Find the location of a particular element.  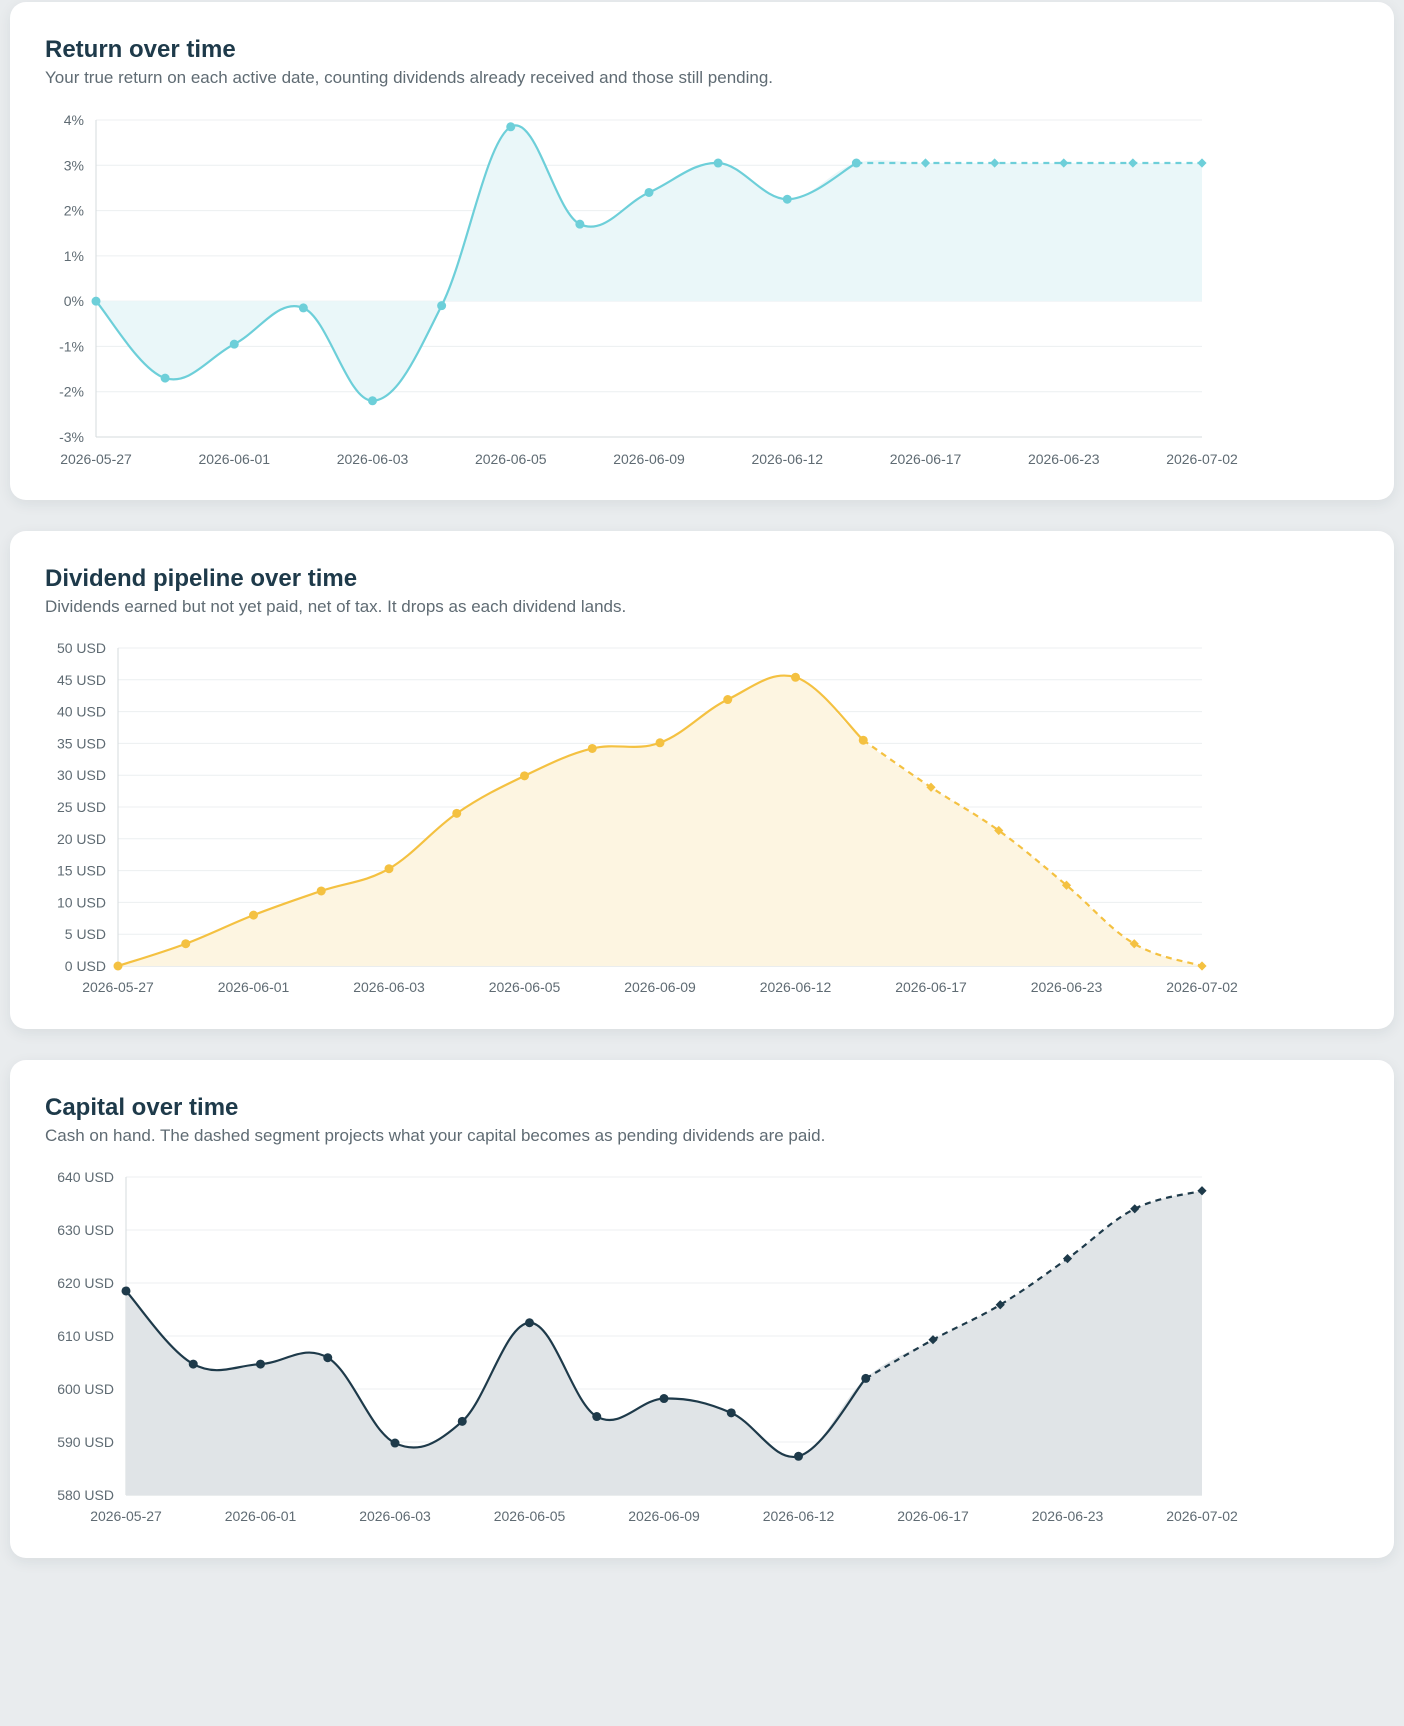

y-tick-label: -2% is located at coordinates (71, 392).